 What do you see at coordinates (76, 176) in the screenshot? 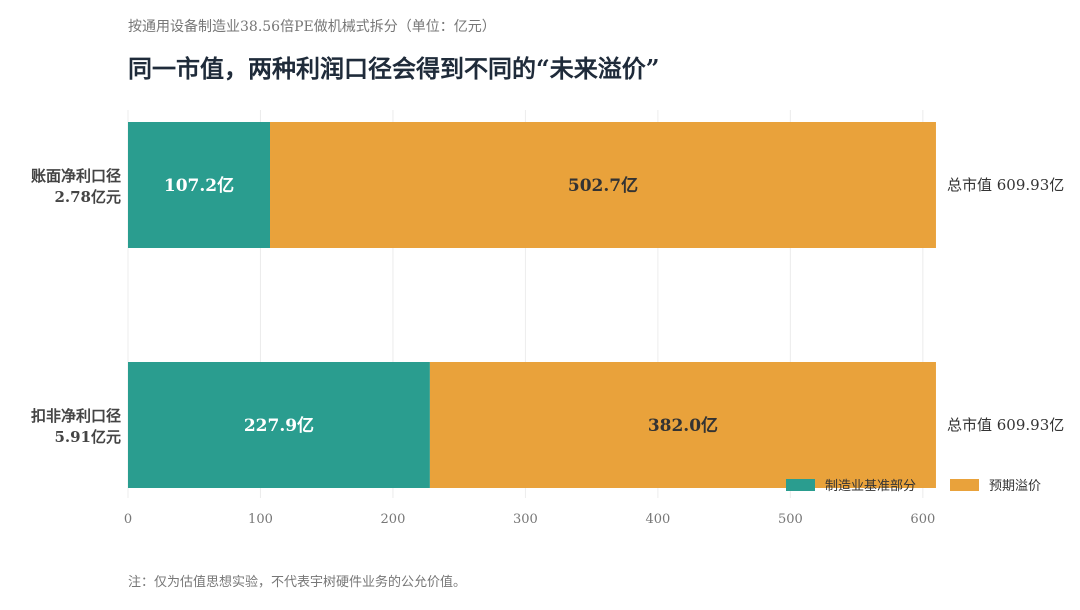
I see `category-label: 账面净利口径` at bounding box center [76, 176].